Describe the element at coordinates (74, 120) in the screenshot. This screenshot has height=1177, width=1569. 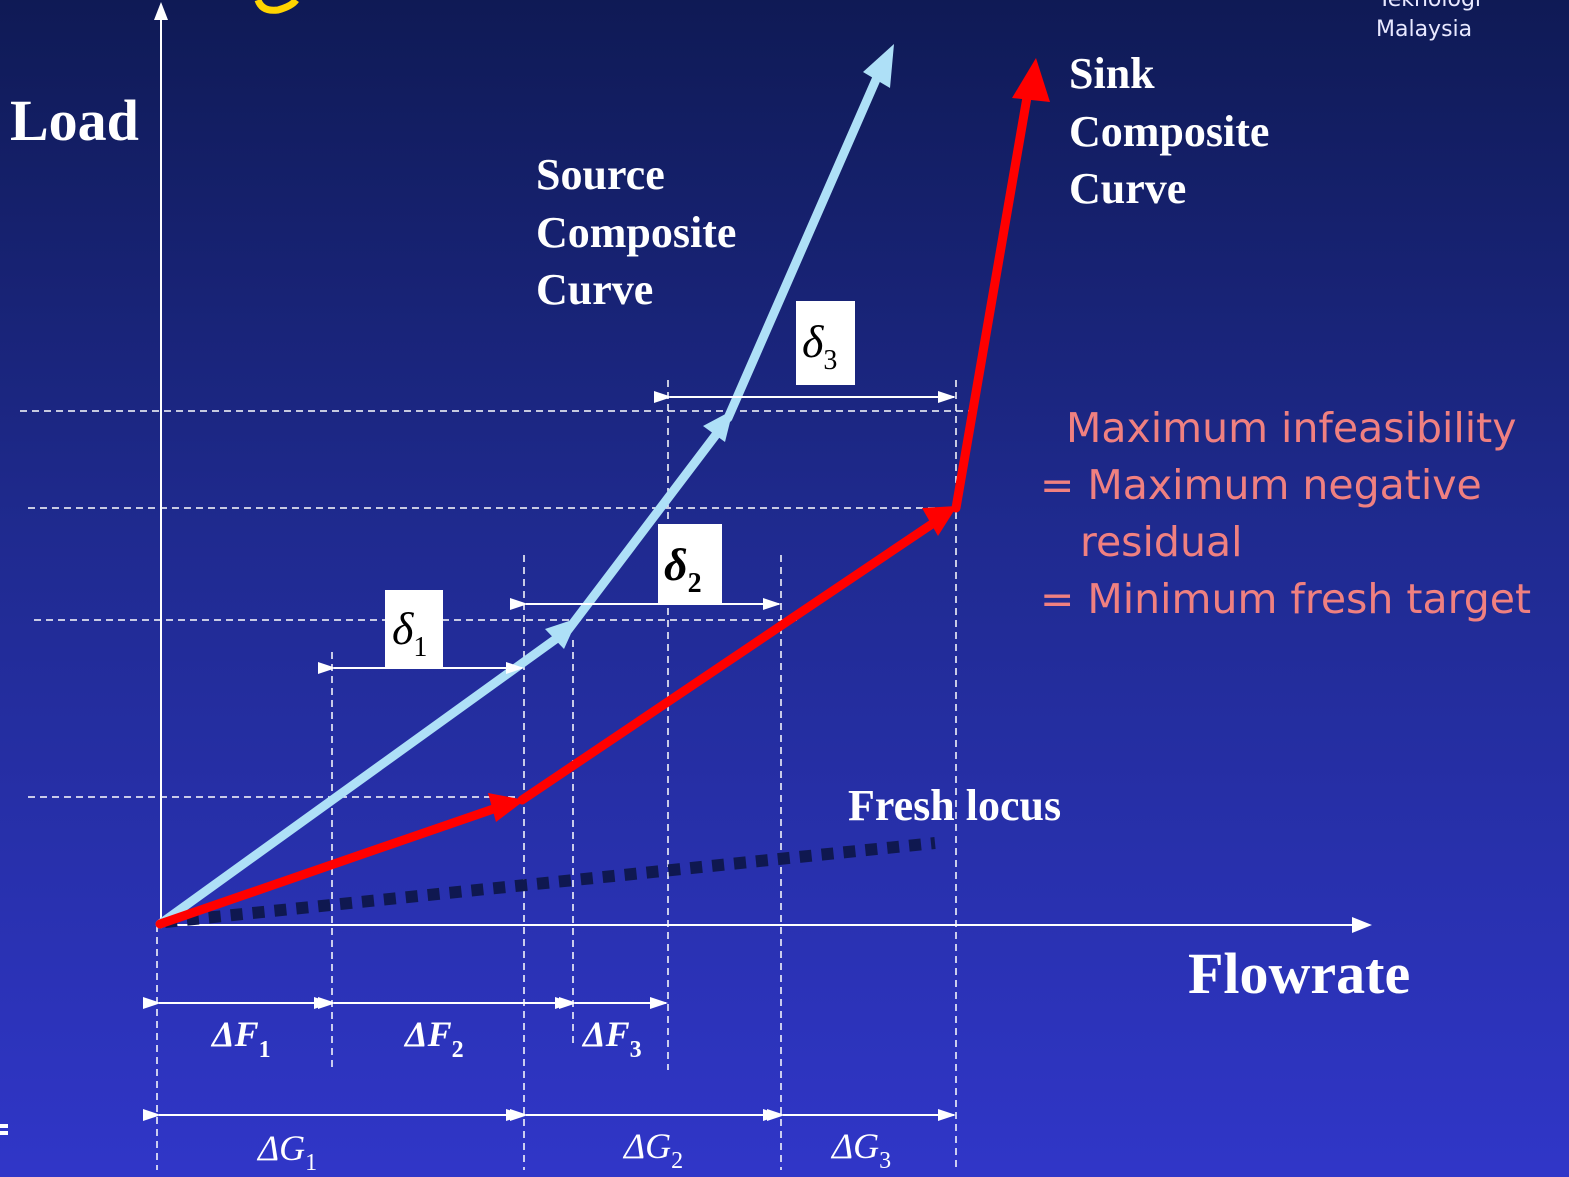
I see `y-axis-label: Load` at that location.